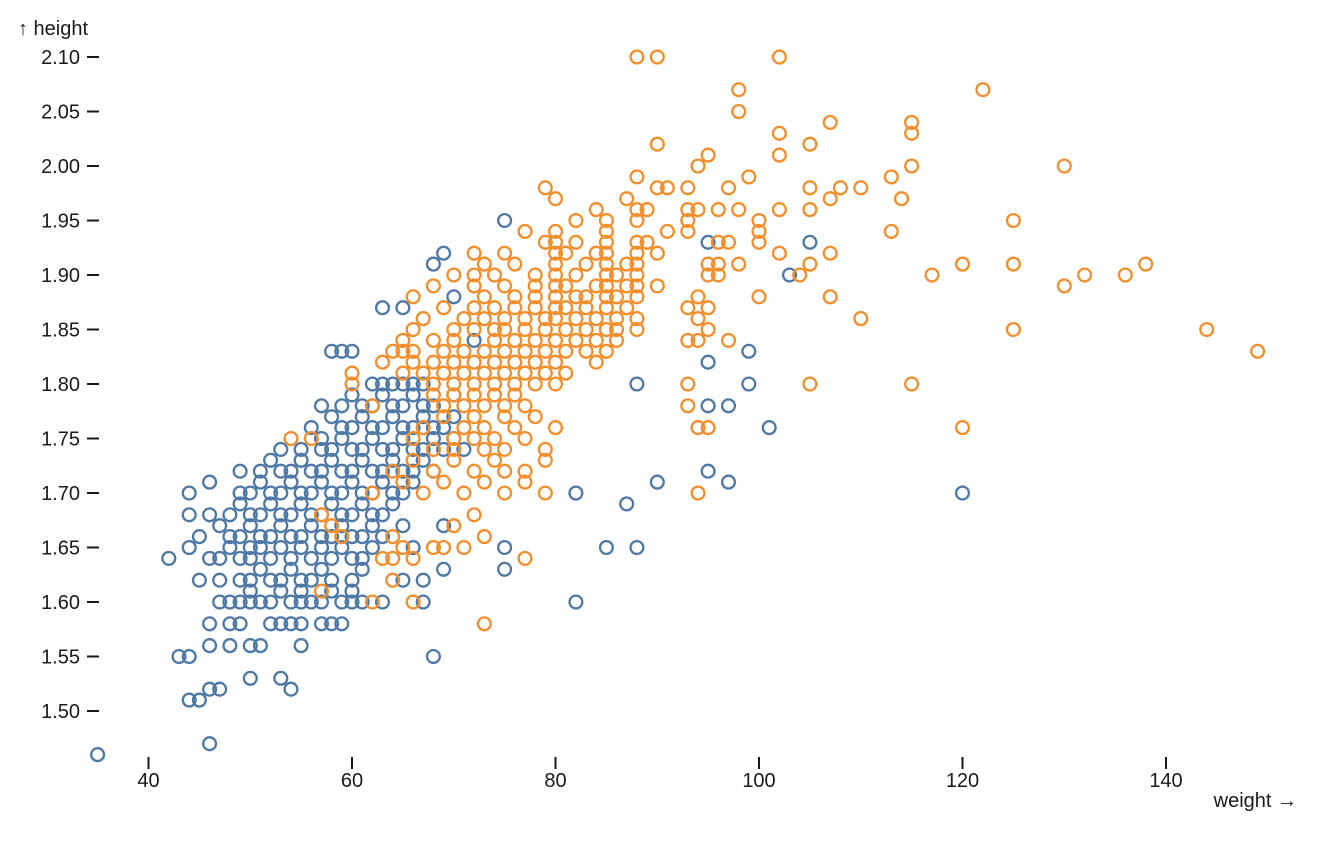 Image resolution: width=1324 pixels, height=842 pixels. What do you see at coordinates (70, 331) in the screenshot?
I see `y-tick: 1.85` at bounding box center [70, 331].